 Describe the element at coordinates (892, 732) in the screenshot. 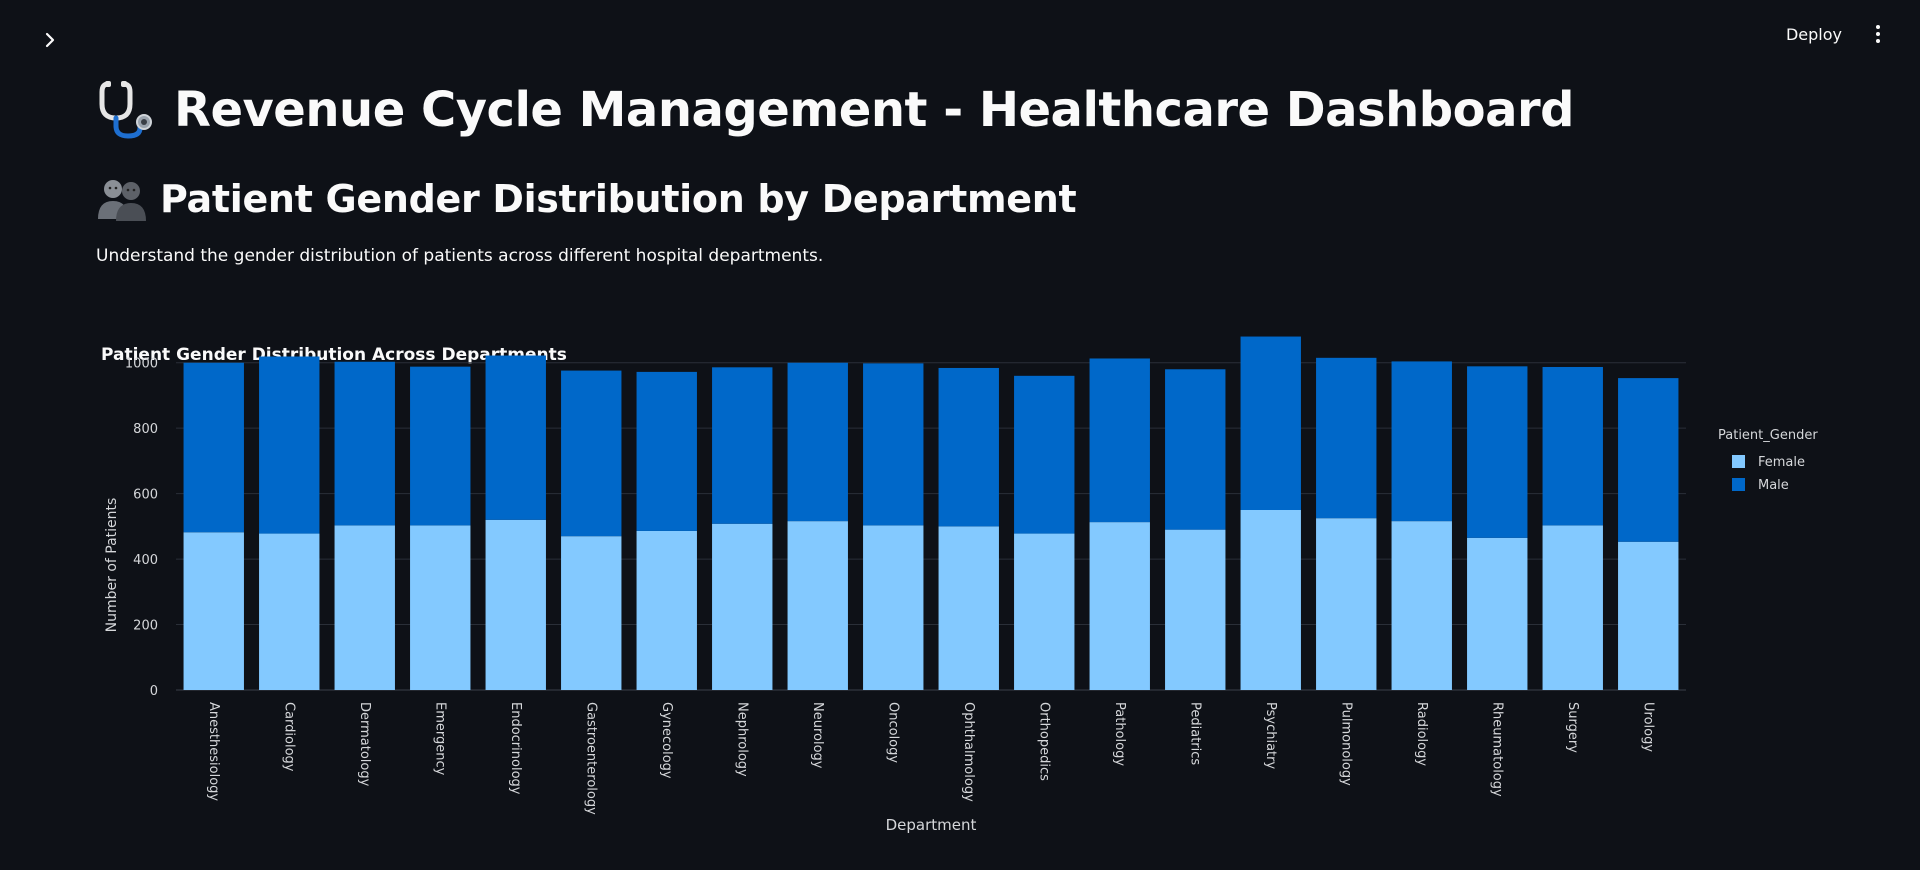

I see `x-tick-label: Oncology` at that location.